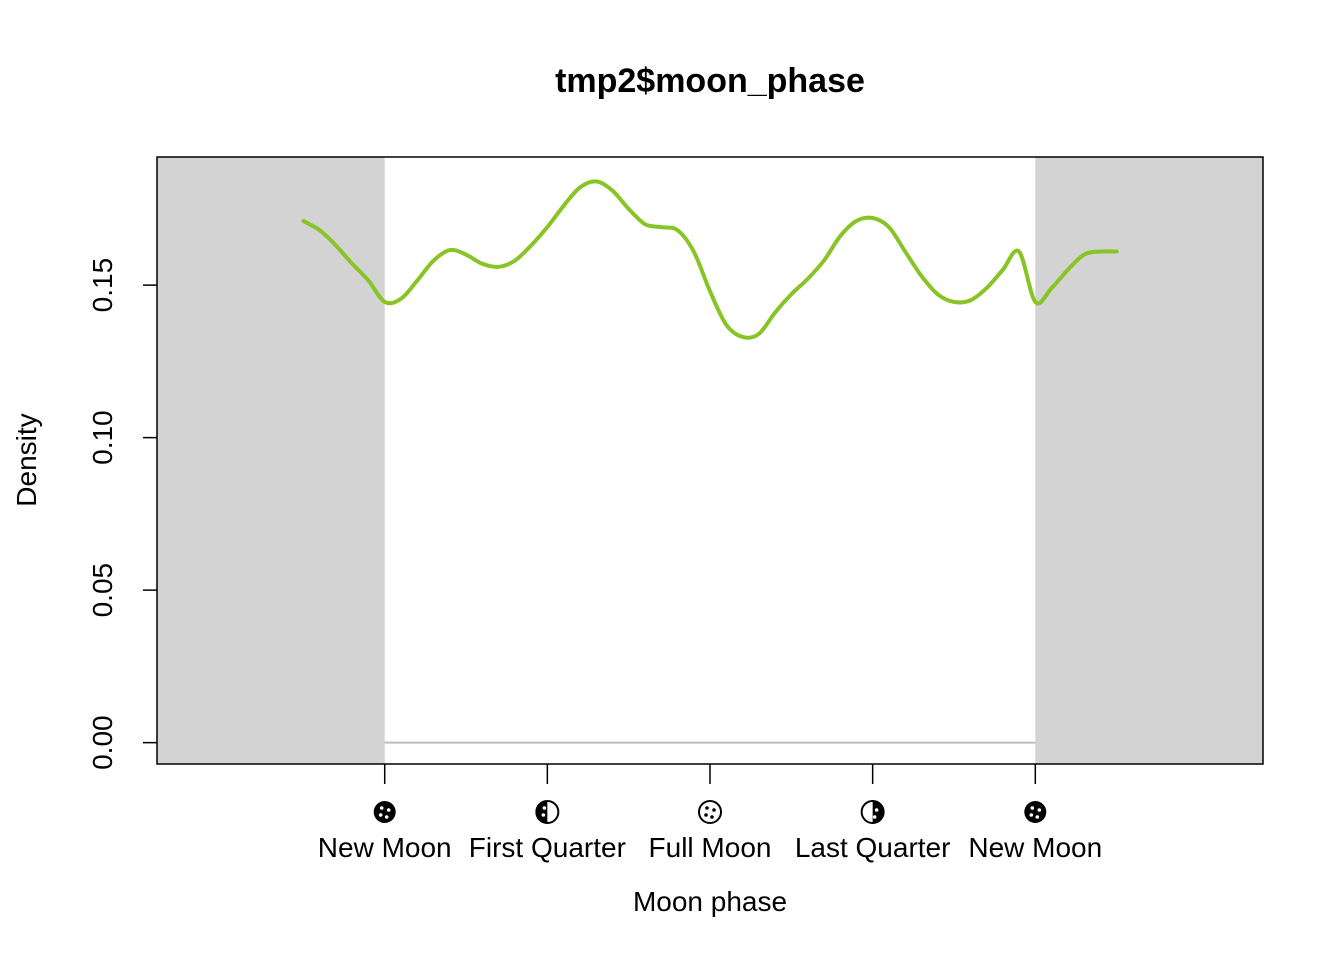 The width and height of the screenshot is (1344, 960). Describe the element at coordinates (710, 847) in the screenshot. I see `x-tick-label: Full Moon` at that location.